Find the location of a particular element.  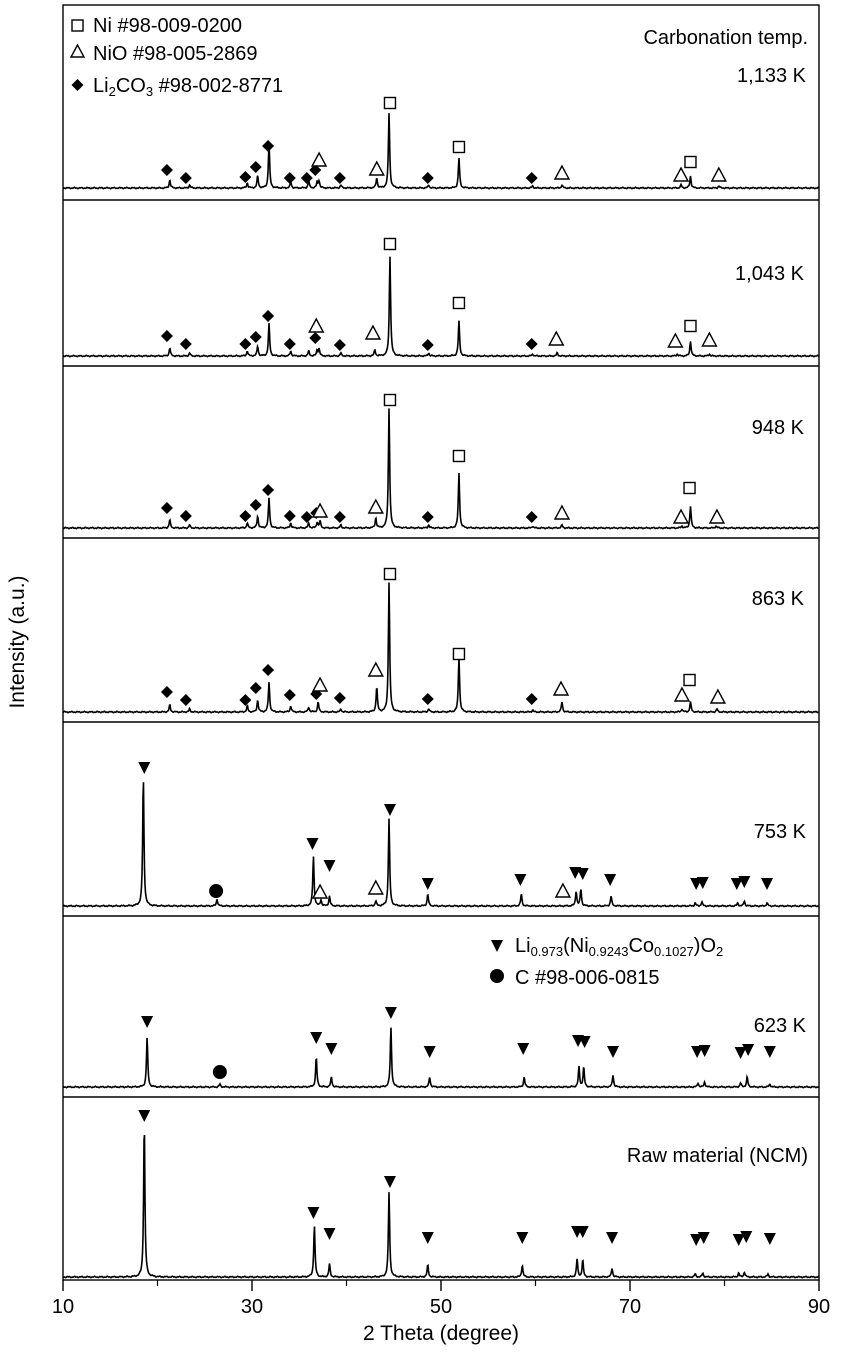

x-axis: 10 30 50 70 90 is located at coordinates (441, 1299).